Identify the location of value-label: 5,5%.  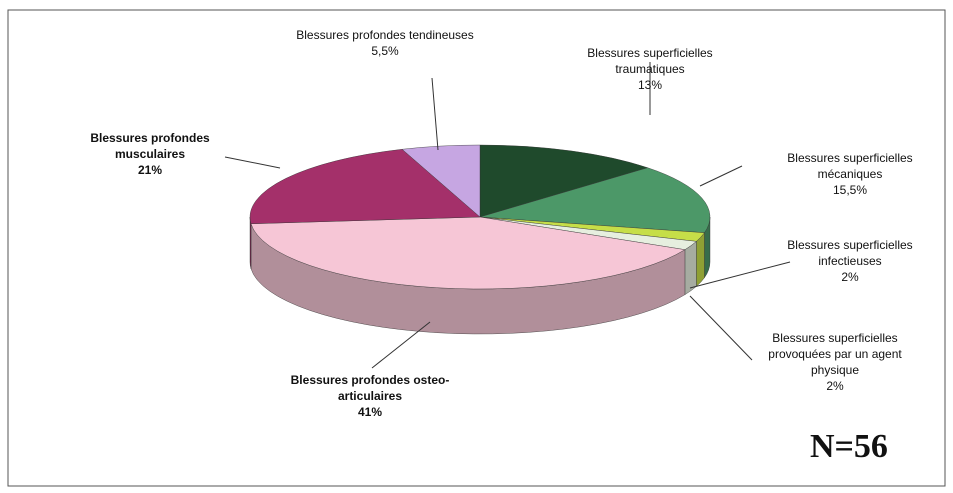
(385, 51).